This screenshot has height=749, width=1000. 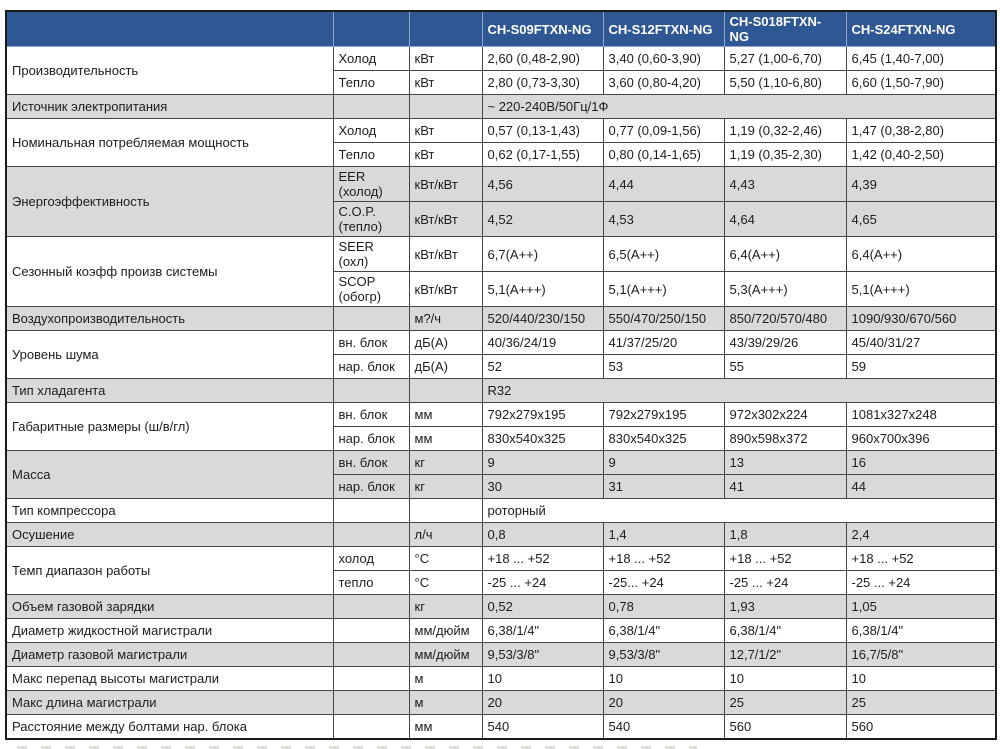 I want to click on value-cell: 3,40 (0,60-3,90), so click(x=663, y=58).